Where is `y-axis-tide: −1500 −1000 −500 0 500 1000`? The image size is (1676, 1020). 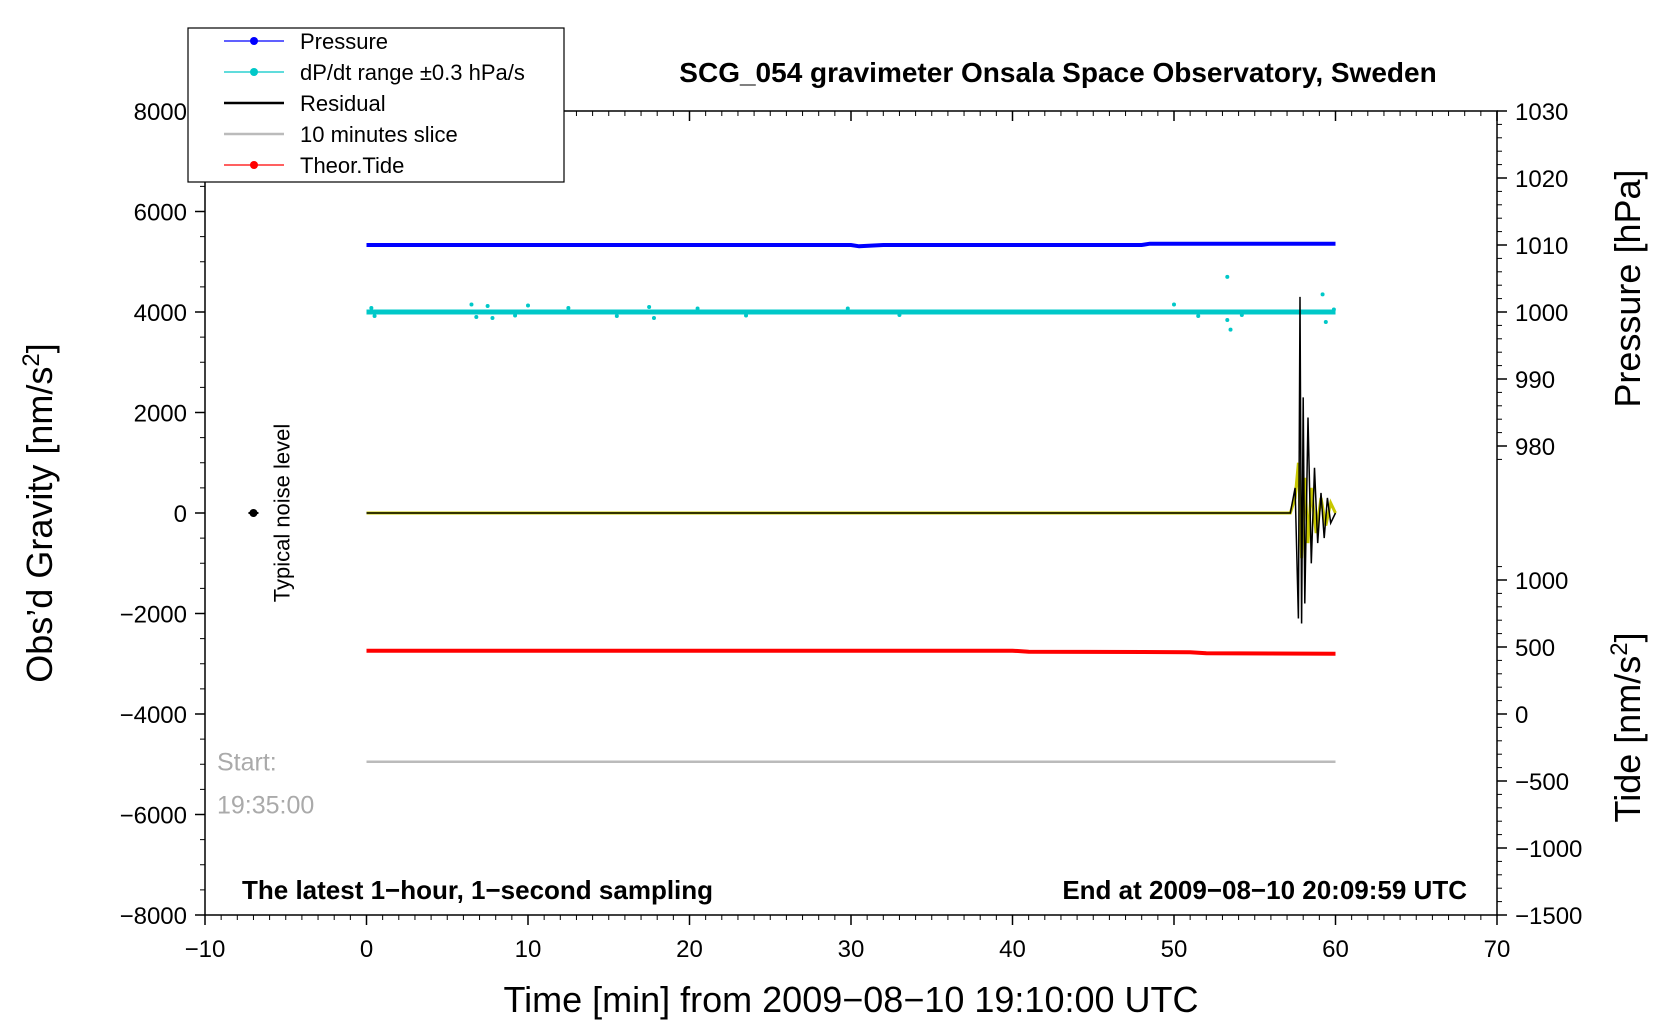
y-axis-tide: −1500 −1000 −500 0 500 1000 is located at coordinates (1539, 748).